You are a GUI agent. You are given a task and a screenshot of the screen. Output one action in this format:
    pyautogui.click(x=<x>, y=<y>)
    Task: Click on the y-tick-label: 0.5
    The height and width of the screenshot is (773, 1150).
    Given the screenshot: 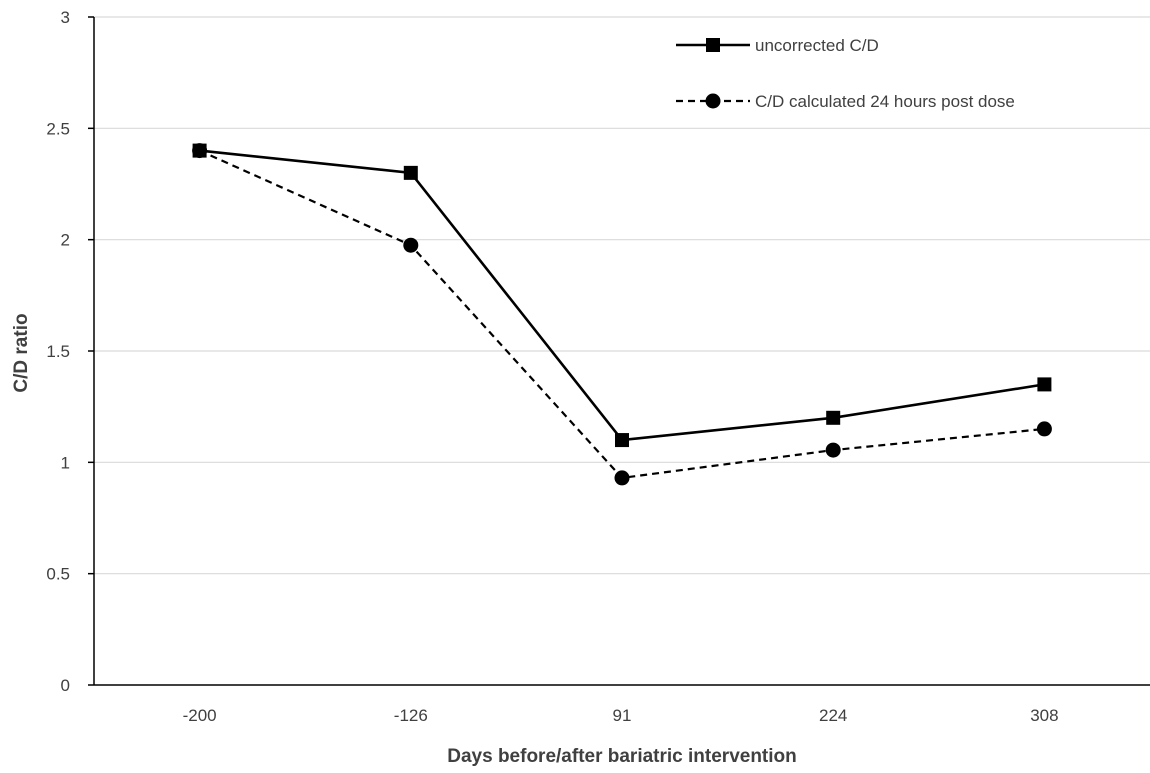 What is the action you would take?
    pyautogui.click(x=58, y=574)
    